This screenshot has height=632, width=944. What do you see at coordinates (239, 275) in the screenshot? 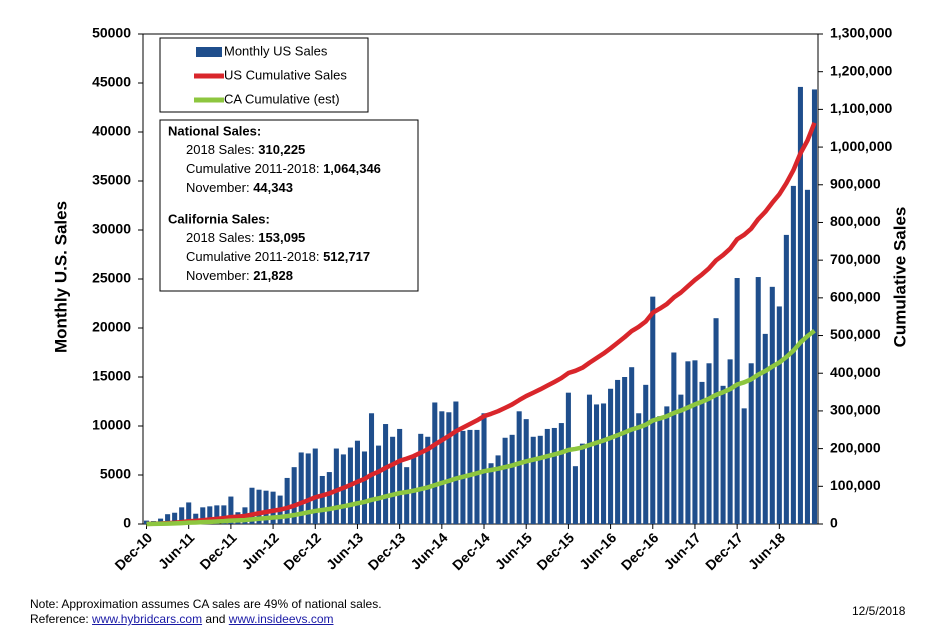
I see `info-line: November: 21,828` at bounding box center [239, 275].